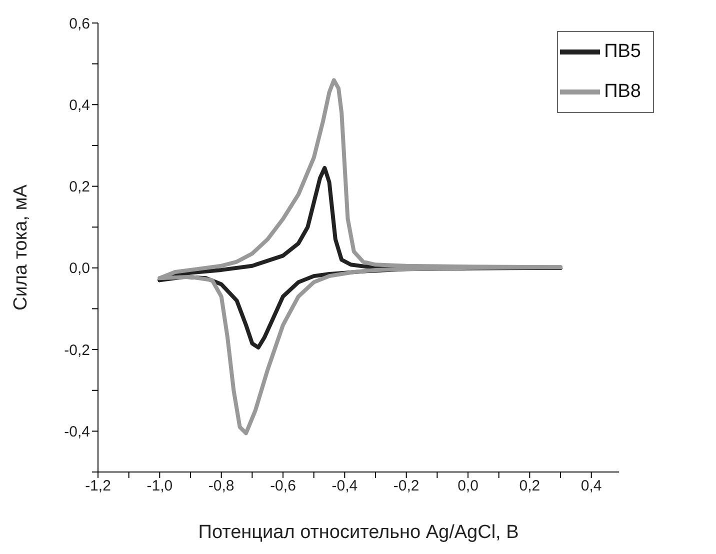 This screenshot has height=554, width=716. What do you see at coordinates (79, 269) in the screenshot?
I see `y-tick-label: 0,0` at bounding box center [79, 269].